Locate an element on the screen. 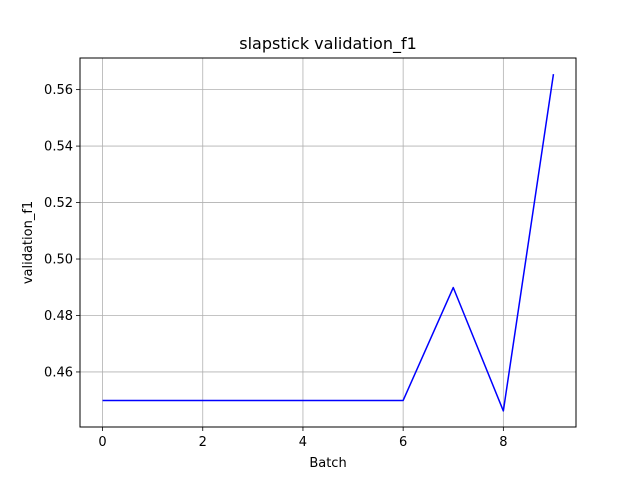 This screenshot has height=480, width=640. x-tick-label: 0 is located at coordinates (102, 442).